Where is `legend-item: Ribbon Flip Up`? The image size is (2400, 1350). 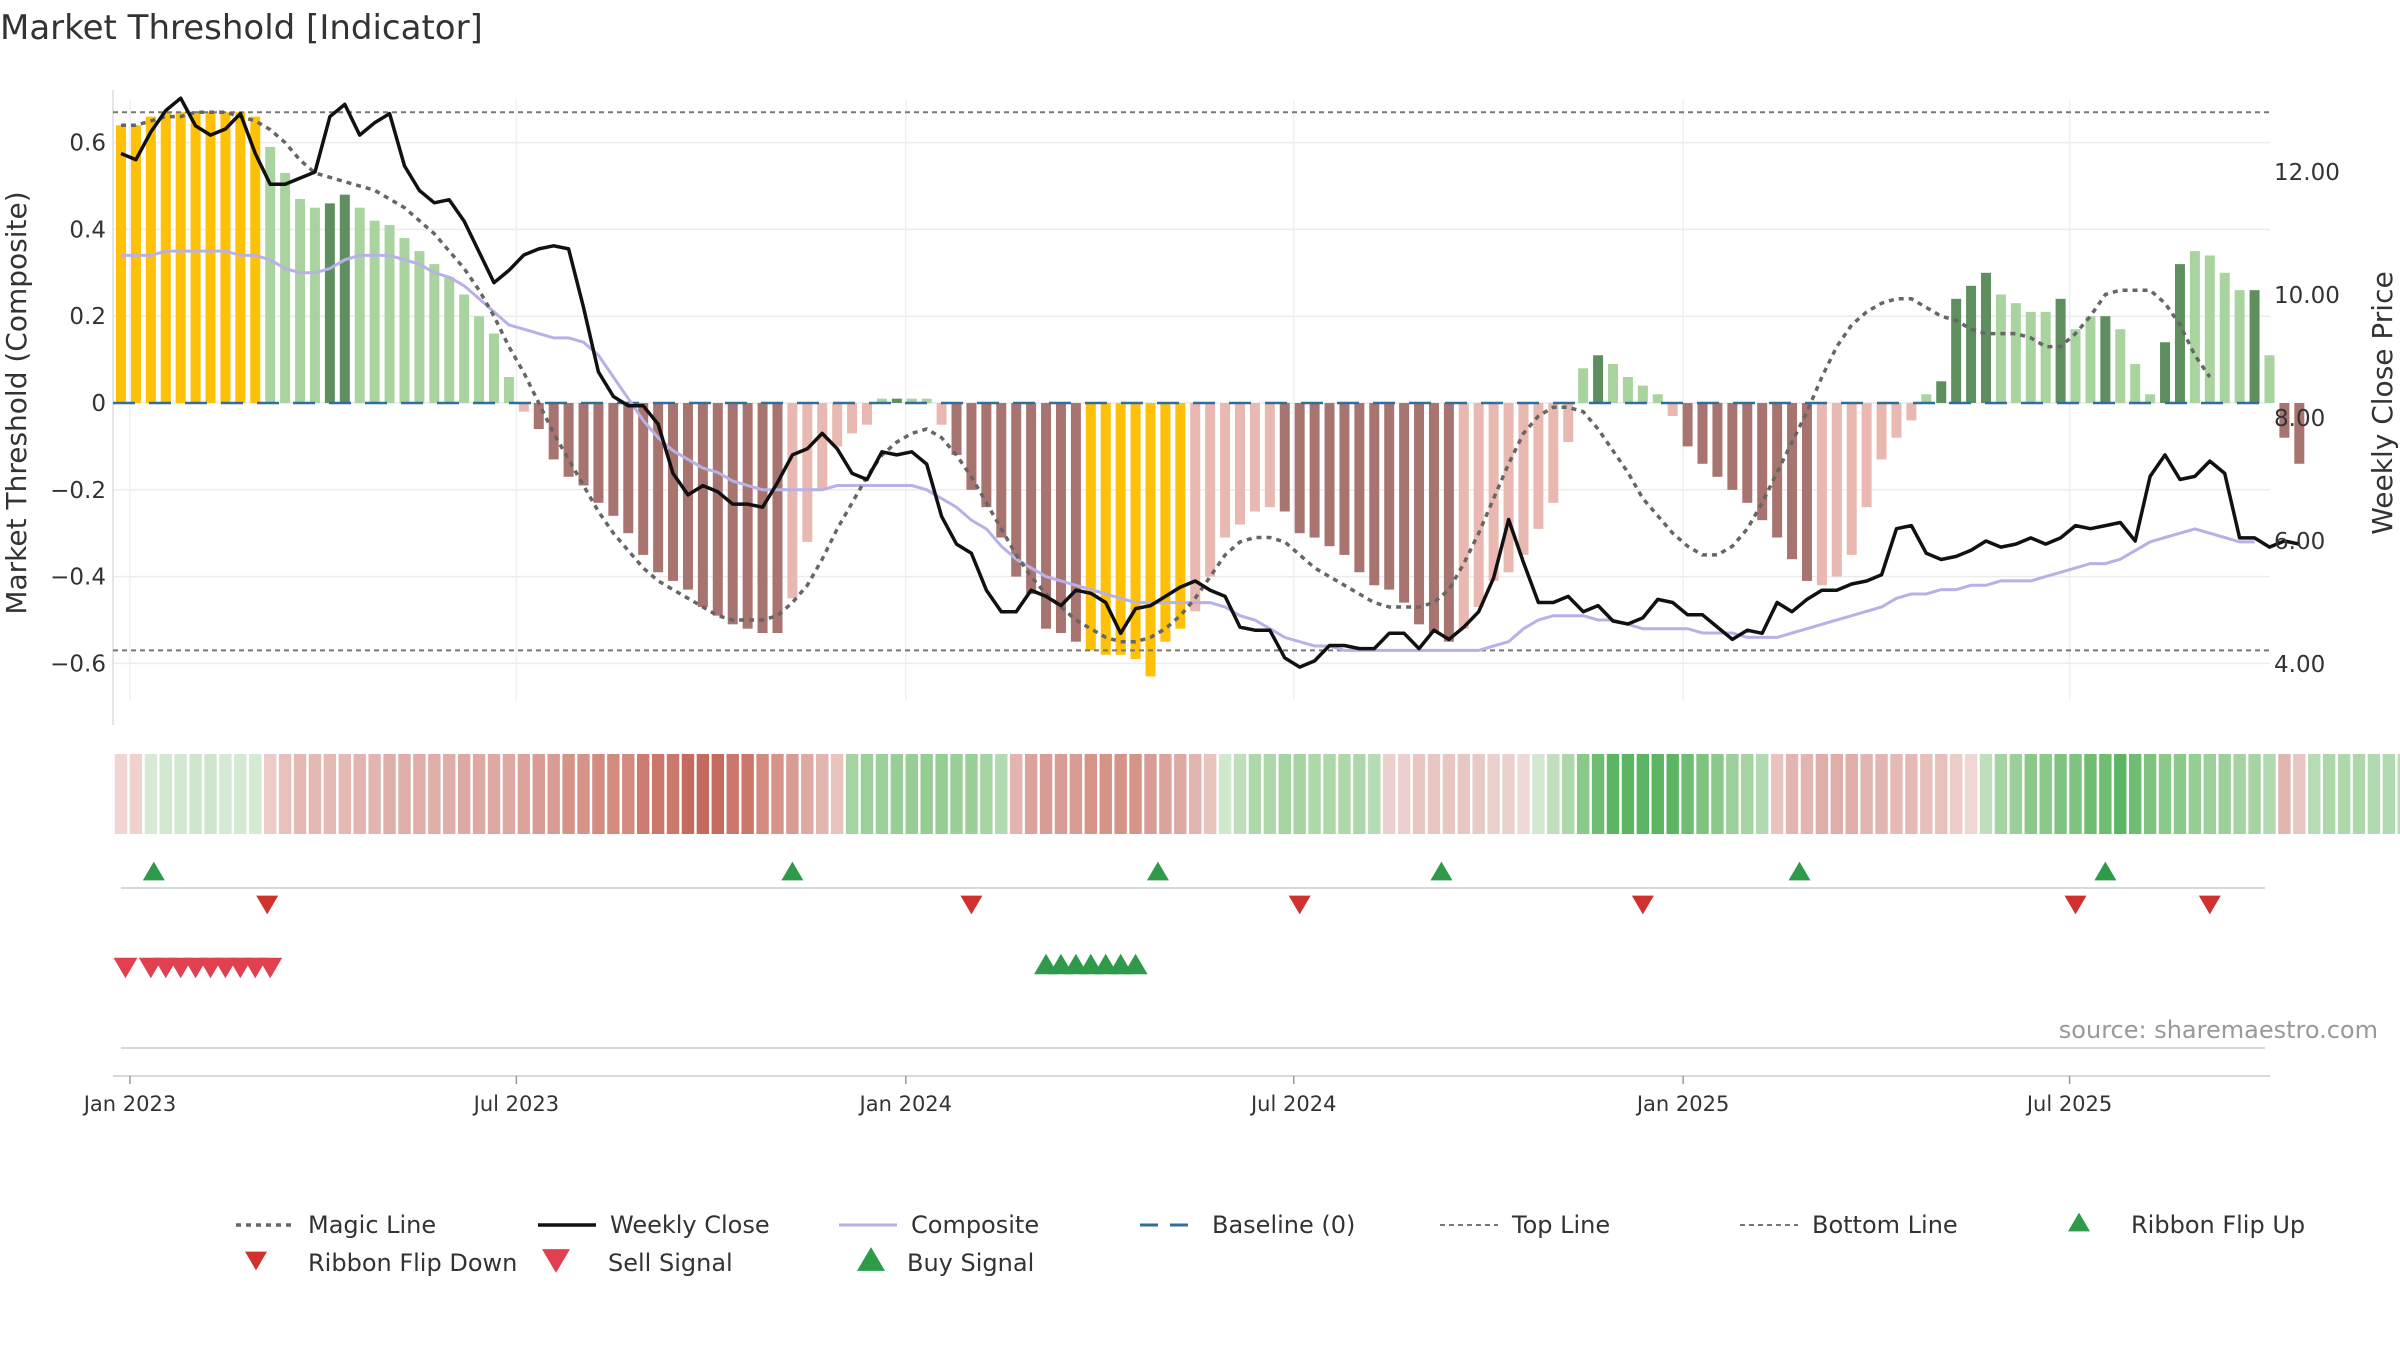 legend-item: Ribbon Flip Up is located at coordinates (2218, 1225).